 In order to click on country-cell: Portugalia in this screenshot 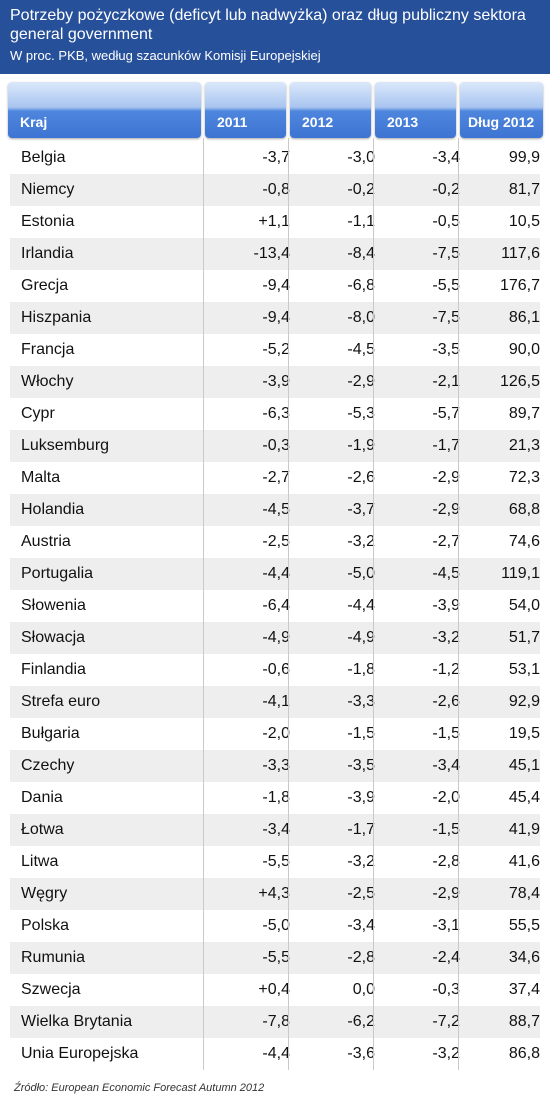, I will do `click(57, 573)`.